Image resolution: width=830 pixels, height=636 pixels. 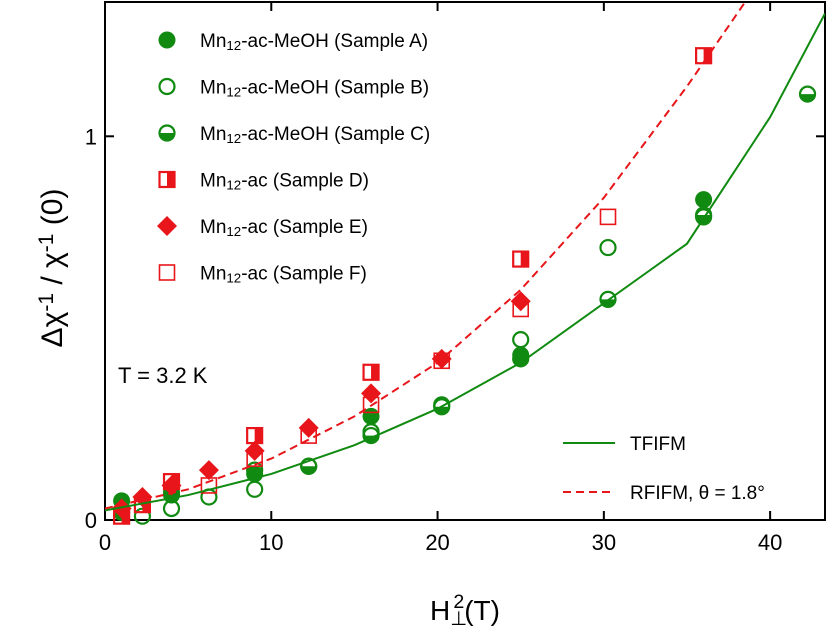 I want to click on x-tick-label: 0, so click(x=105, y=542).